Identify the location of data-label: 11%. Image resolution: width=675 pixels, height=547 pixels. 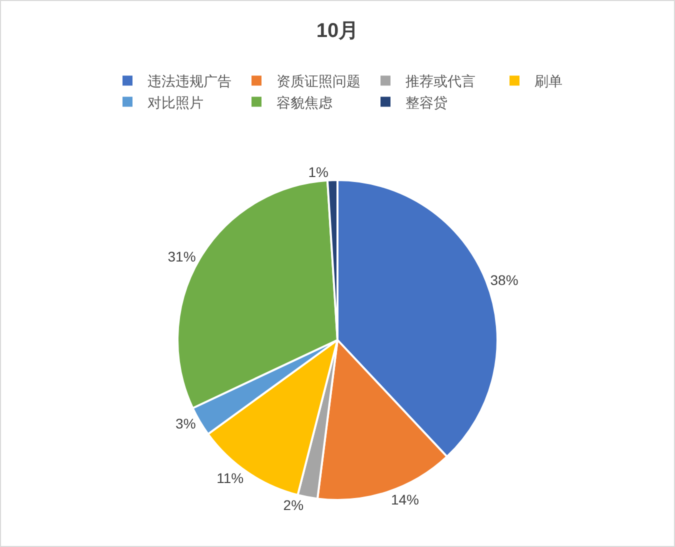
(230, 478).